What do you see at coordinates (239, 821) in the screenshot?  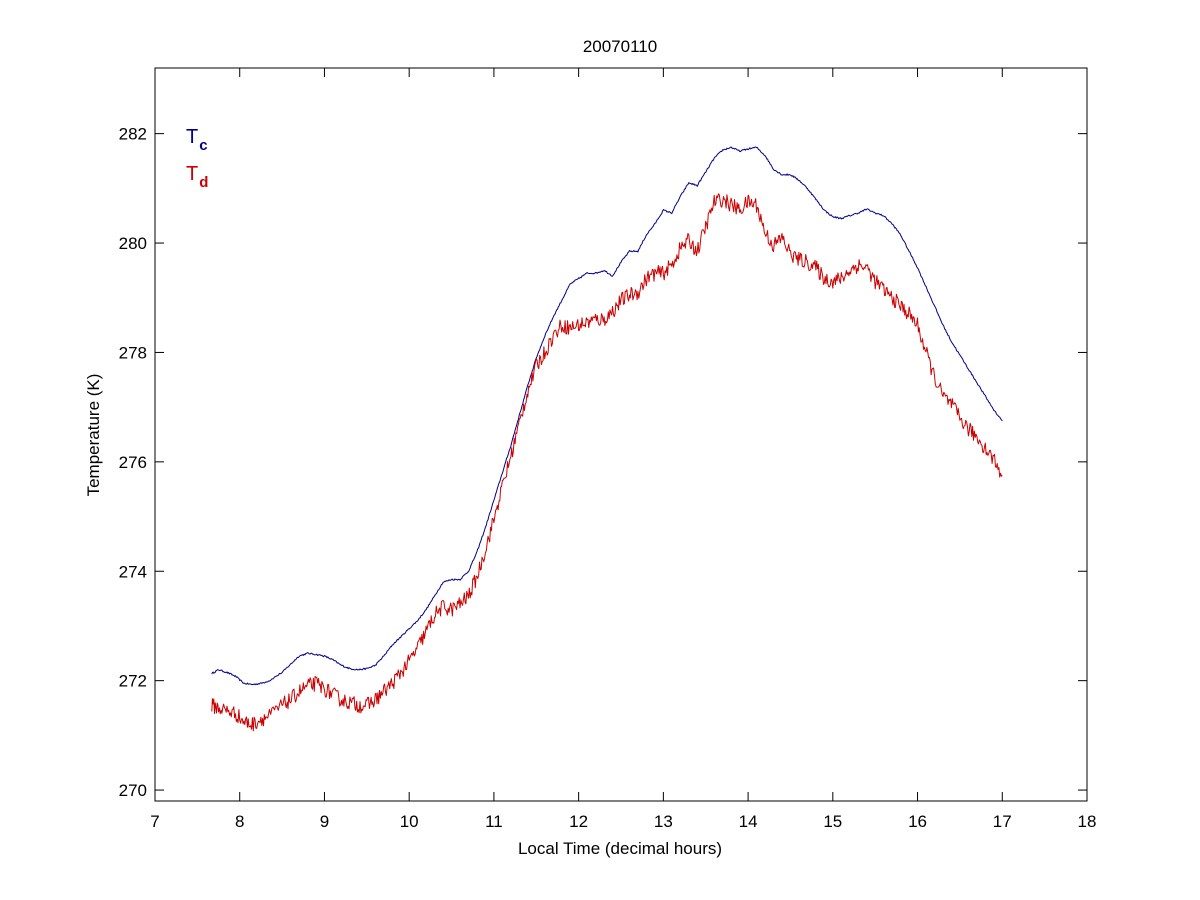 I see `x-tick-label: 8` at bounding box center [239, 821].